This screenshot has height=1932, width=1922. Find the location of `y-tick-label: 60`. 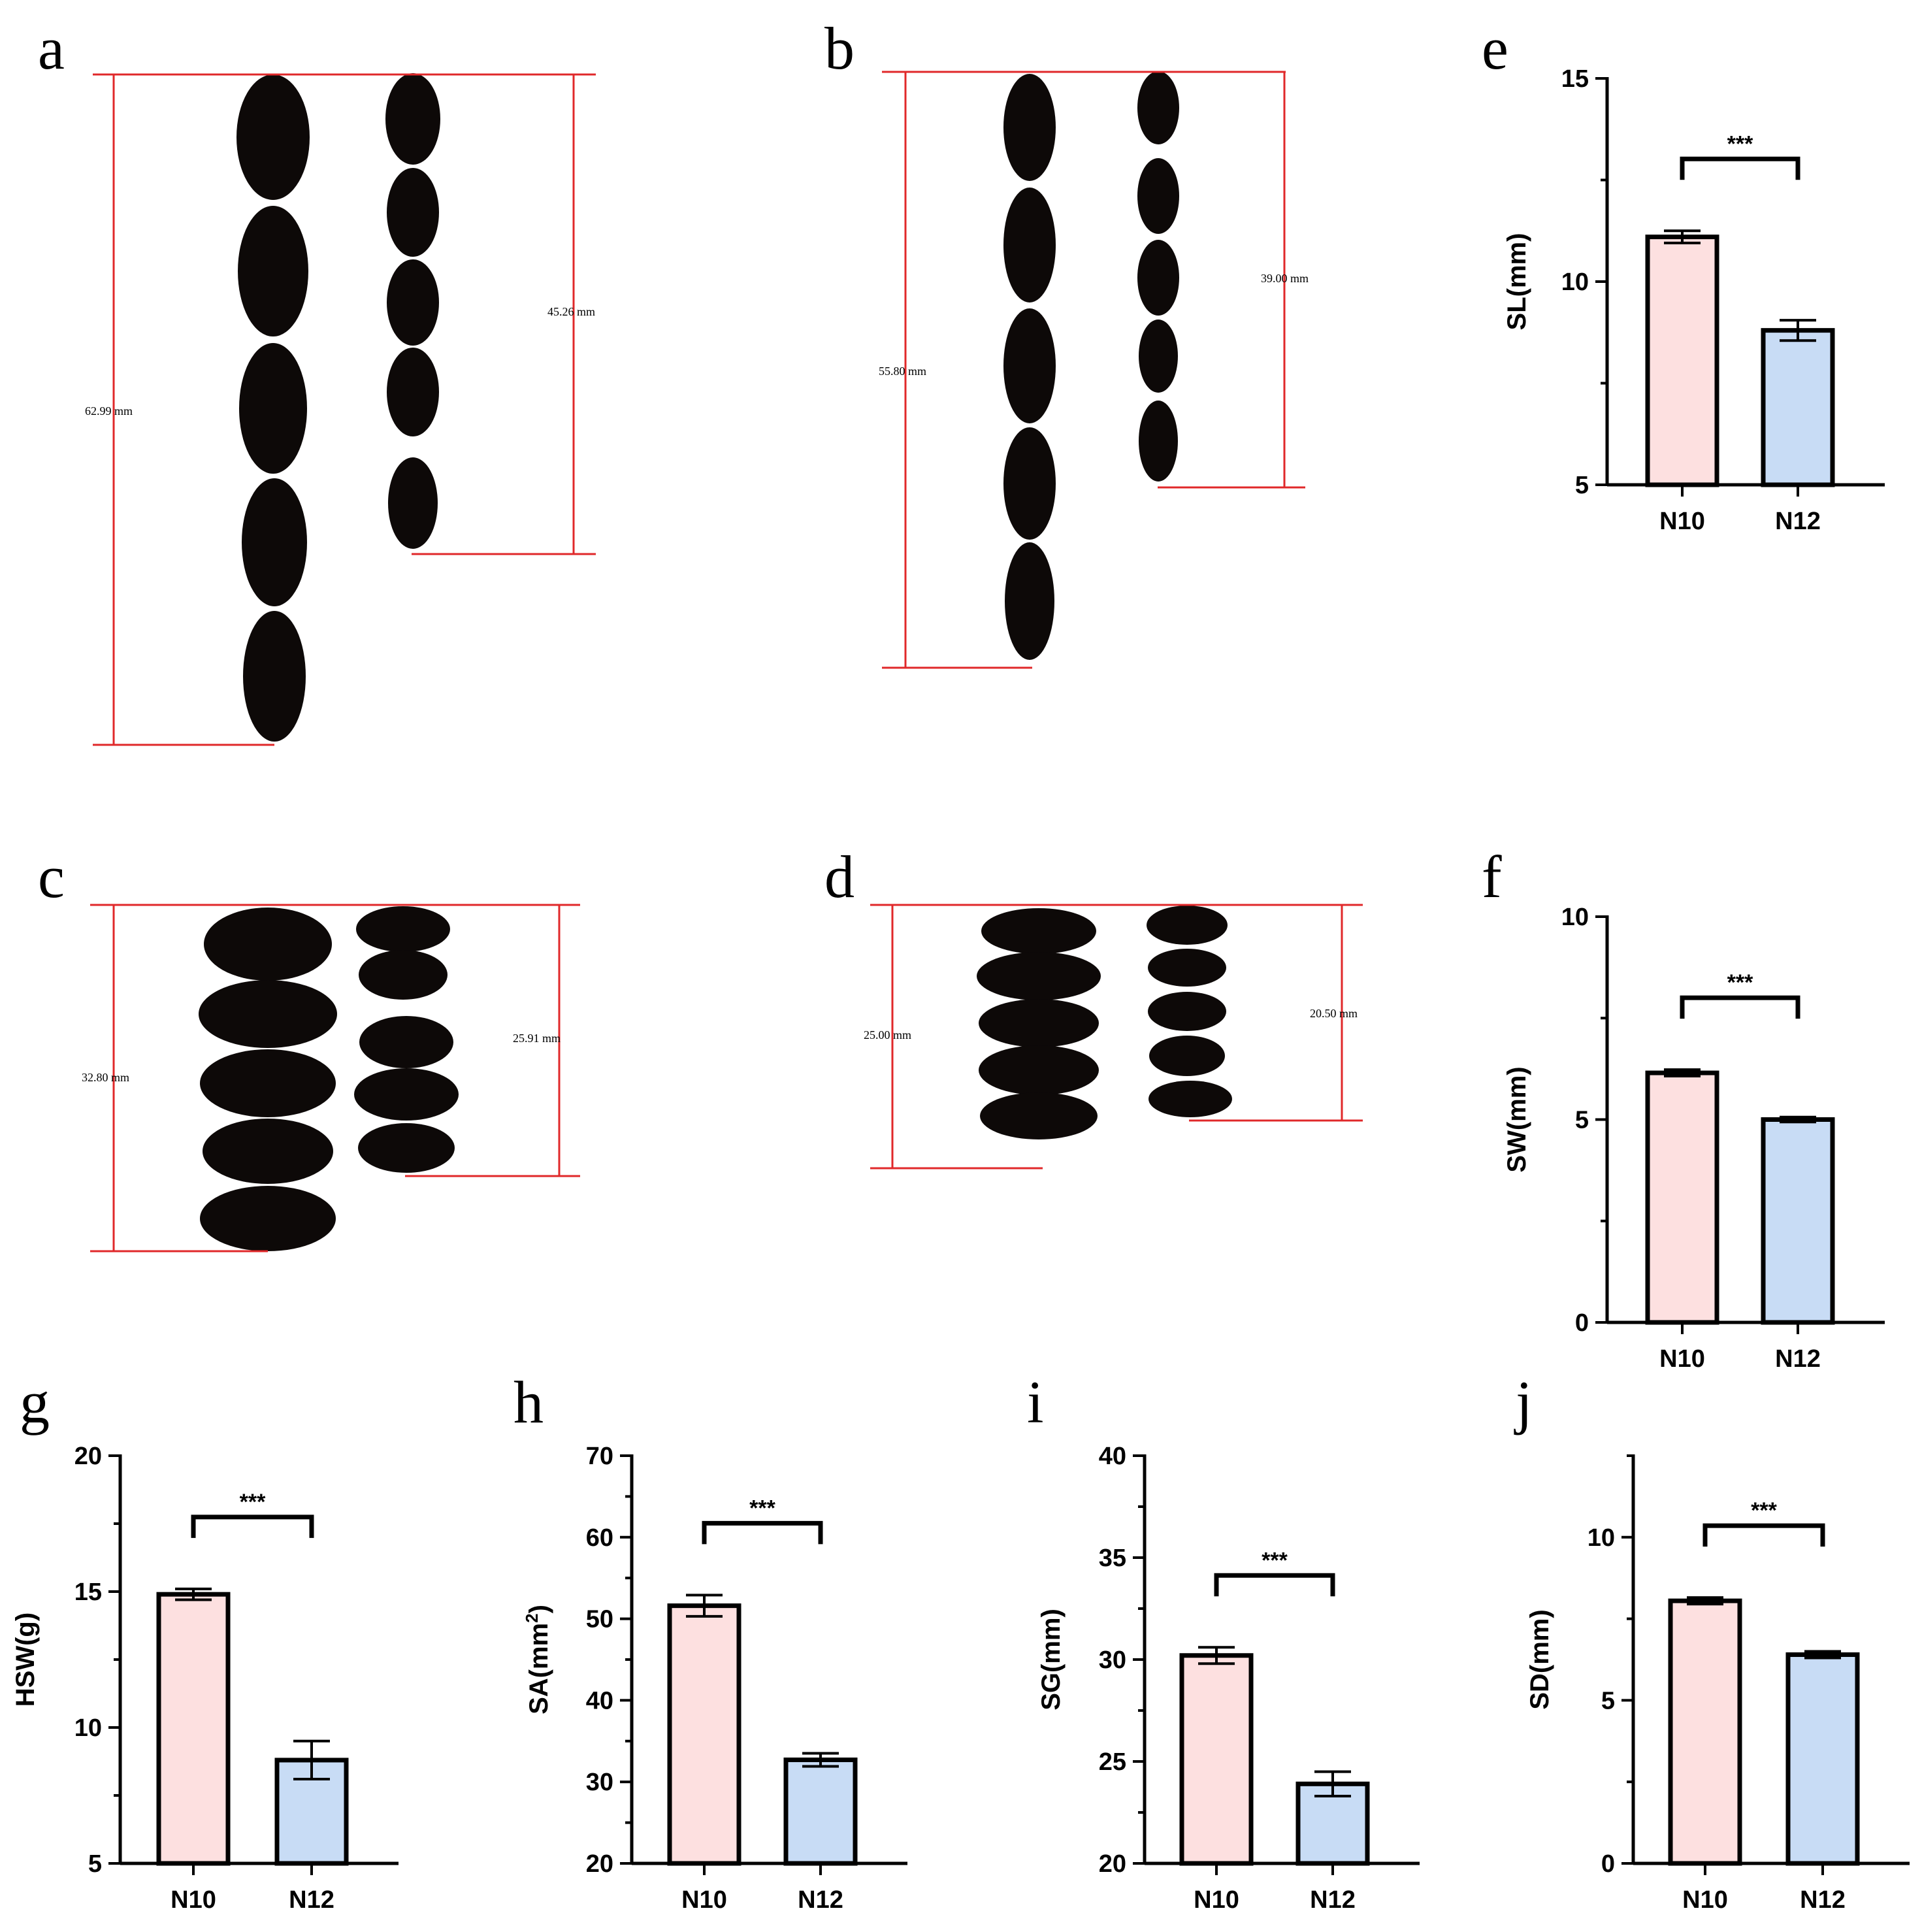

y-tick-label: 60 is located at coordinates (599, 1538).